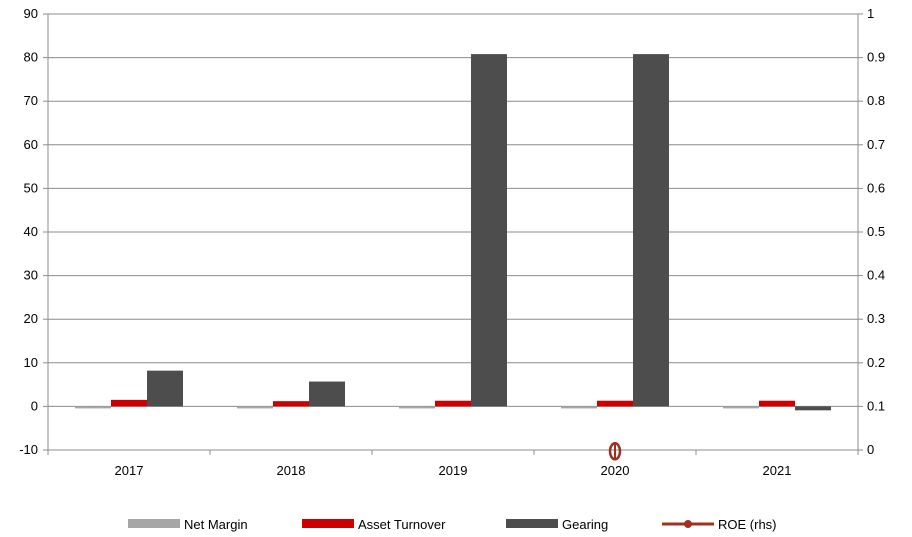  I want to click on y-tick-label: 50, so click(31, 187).